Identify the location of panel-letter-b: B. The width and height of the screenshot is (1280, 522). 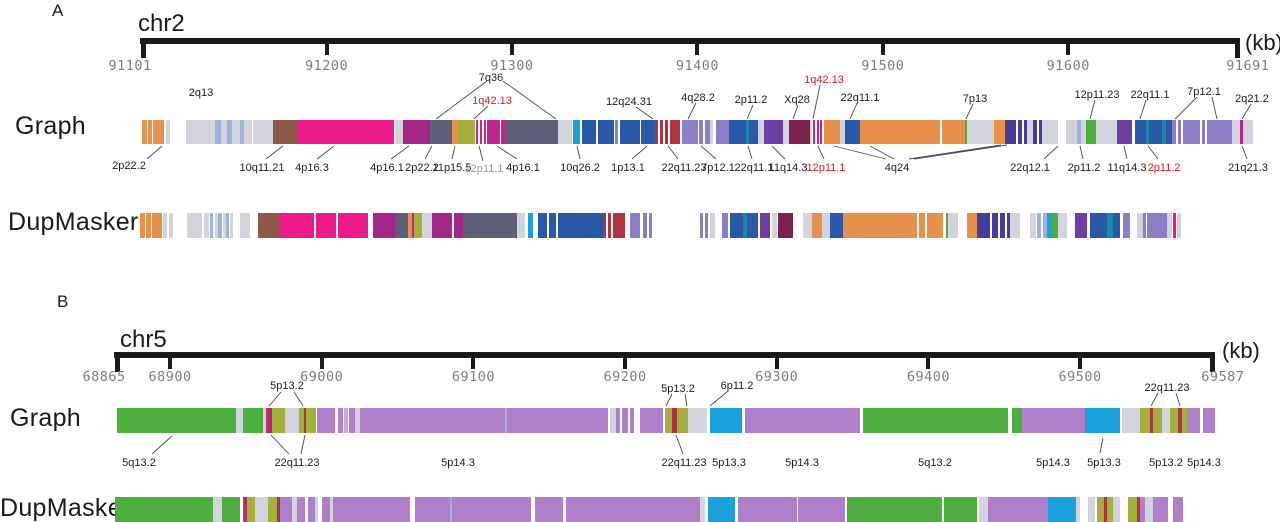
(63, 301).